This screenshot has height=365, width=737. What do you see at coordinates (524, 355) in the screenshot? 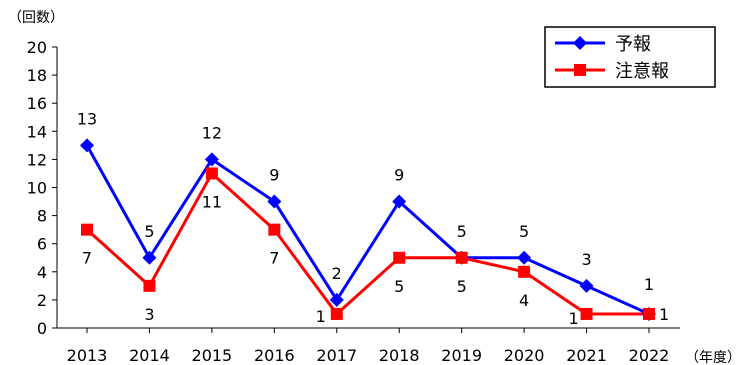
I see `x-tick-label: 2020` at bounding box center [524, 355].